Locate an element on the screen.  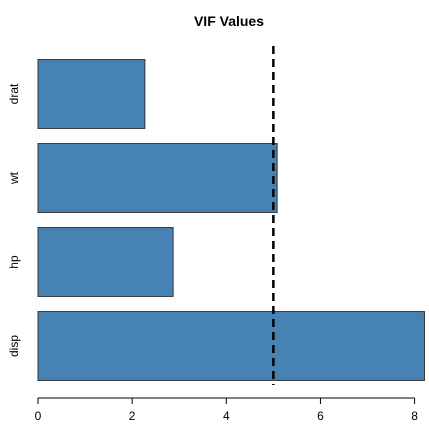
chart-title: VIF Values is located at coordinates (229, 21).